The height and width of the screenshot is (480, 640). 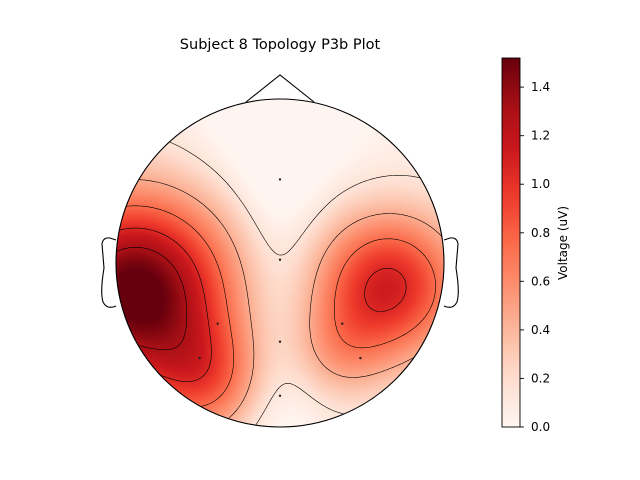 I want to click on colorbar-tick-label: 0.6, so click(x=540, y=281).